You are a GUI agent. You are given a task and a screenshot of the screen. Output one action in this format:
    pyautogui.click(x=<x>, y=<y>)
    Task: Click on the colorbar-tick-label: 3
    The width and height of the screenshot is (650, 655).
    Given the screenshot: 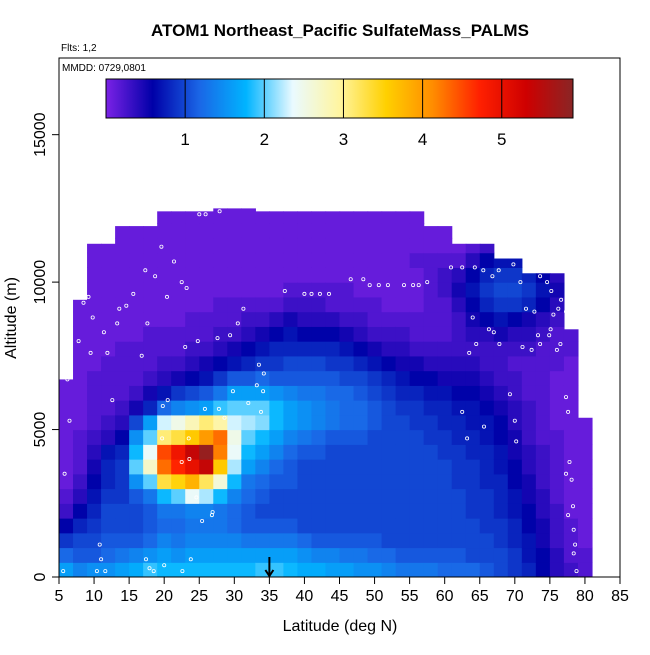 What is the action you would take?
    pyautogui.click(x=343, y=139)
    